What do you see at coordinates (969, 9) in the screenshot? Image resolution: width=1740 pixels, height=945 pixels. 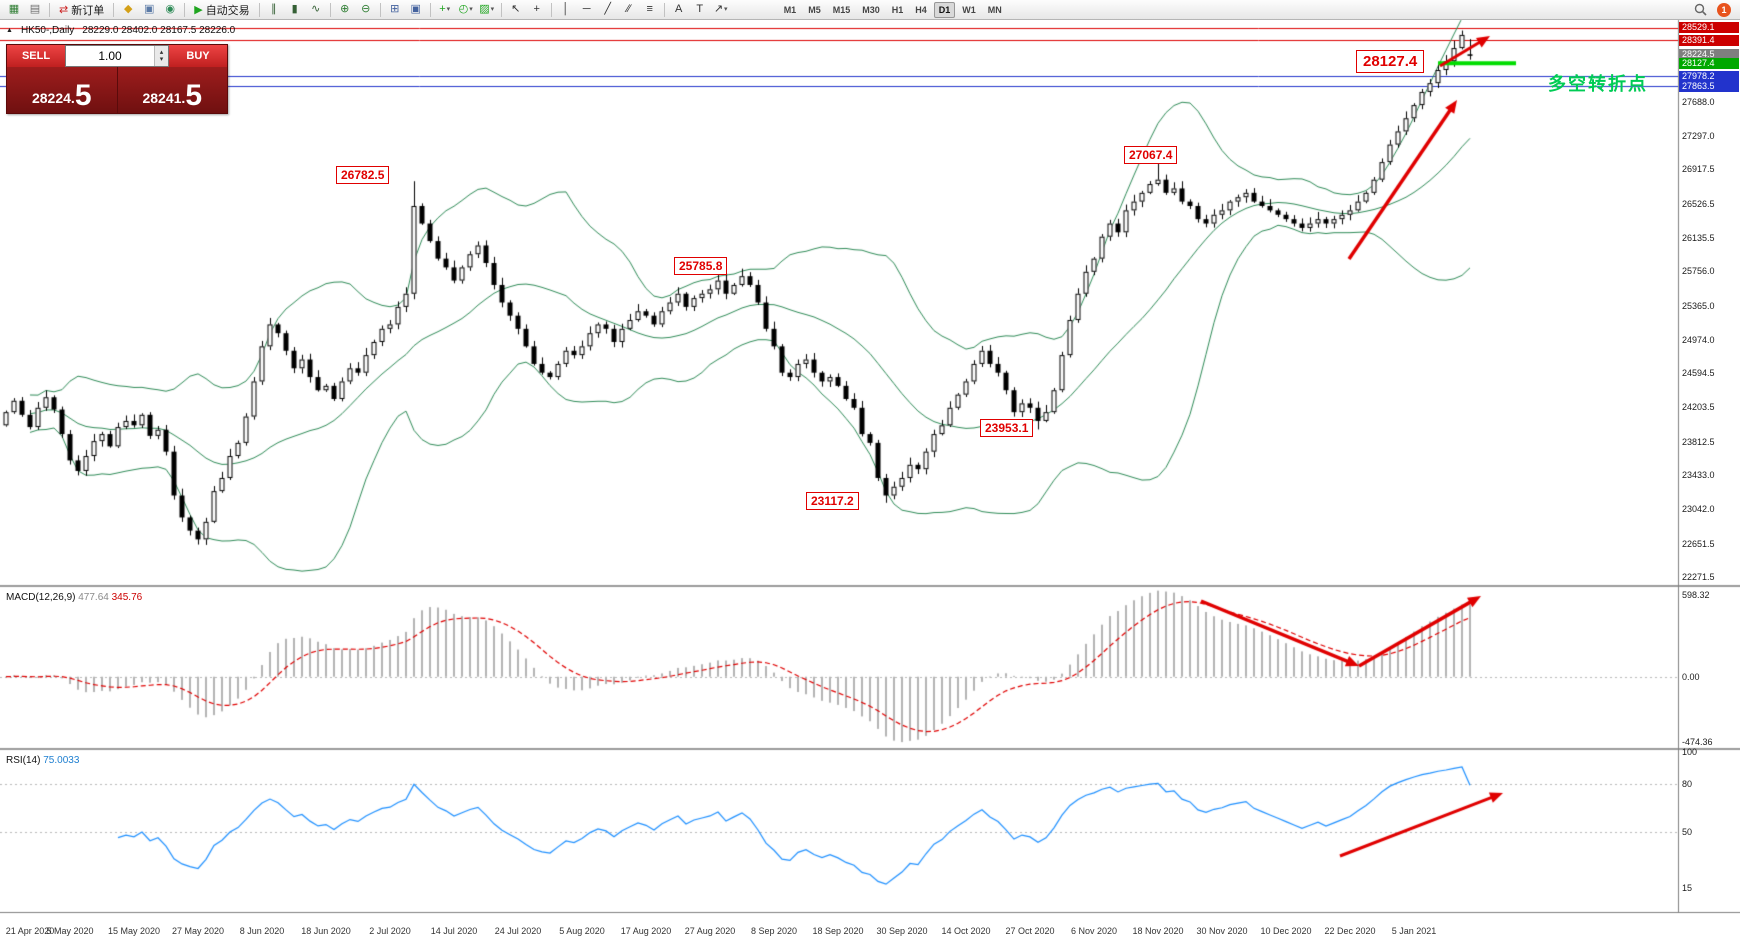 I see `timeframe-w1: W1` at bounding box center [969, 9].